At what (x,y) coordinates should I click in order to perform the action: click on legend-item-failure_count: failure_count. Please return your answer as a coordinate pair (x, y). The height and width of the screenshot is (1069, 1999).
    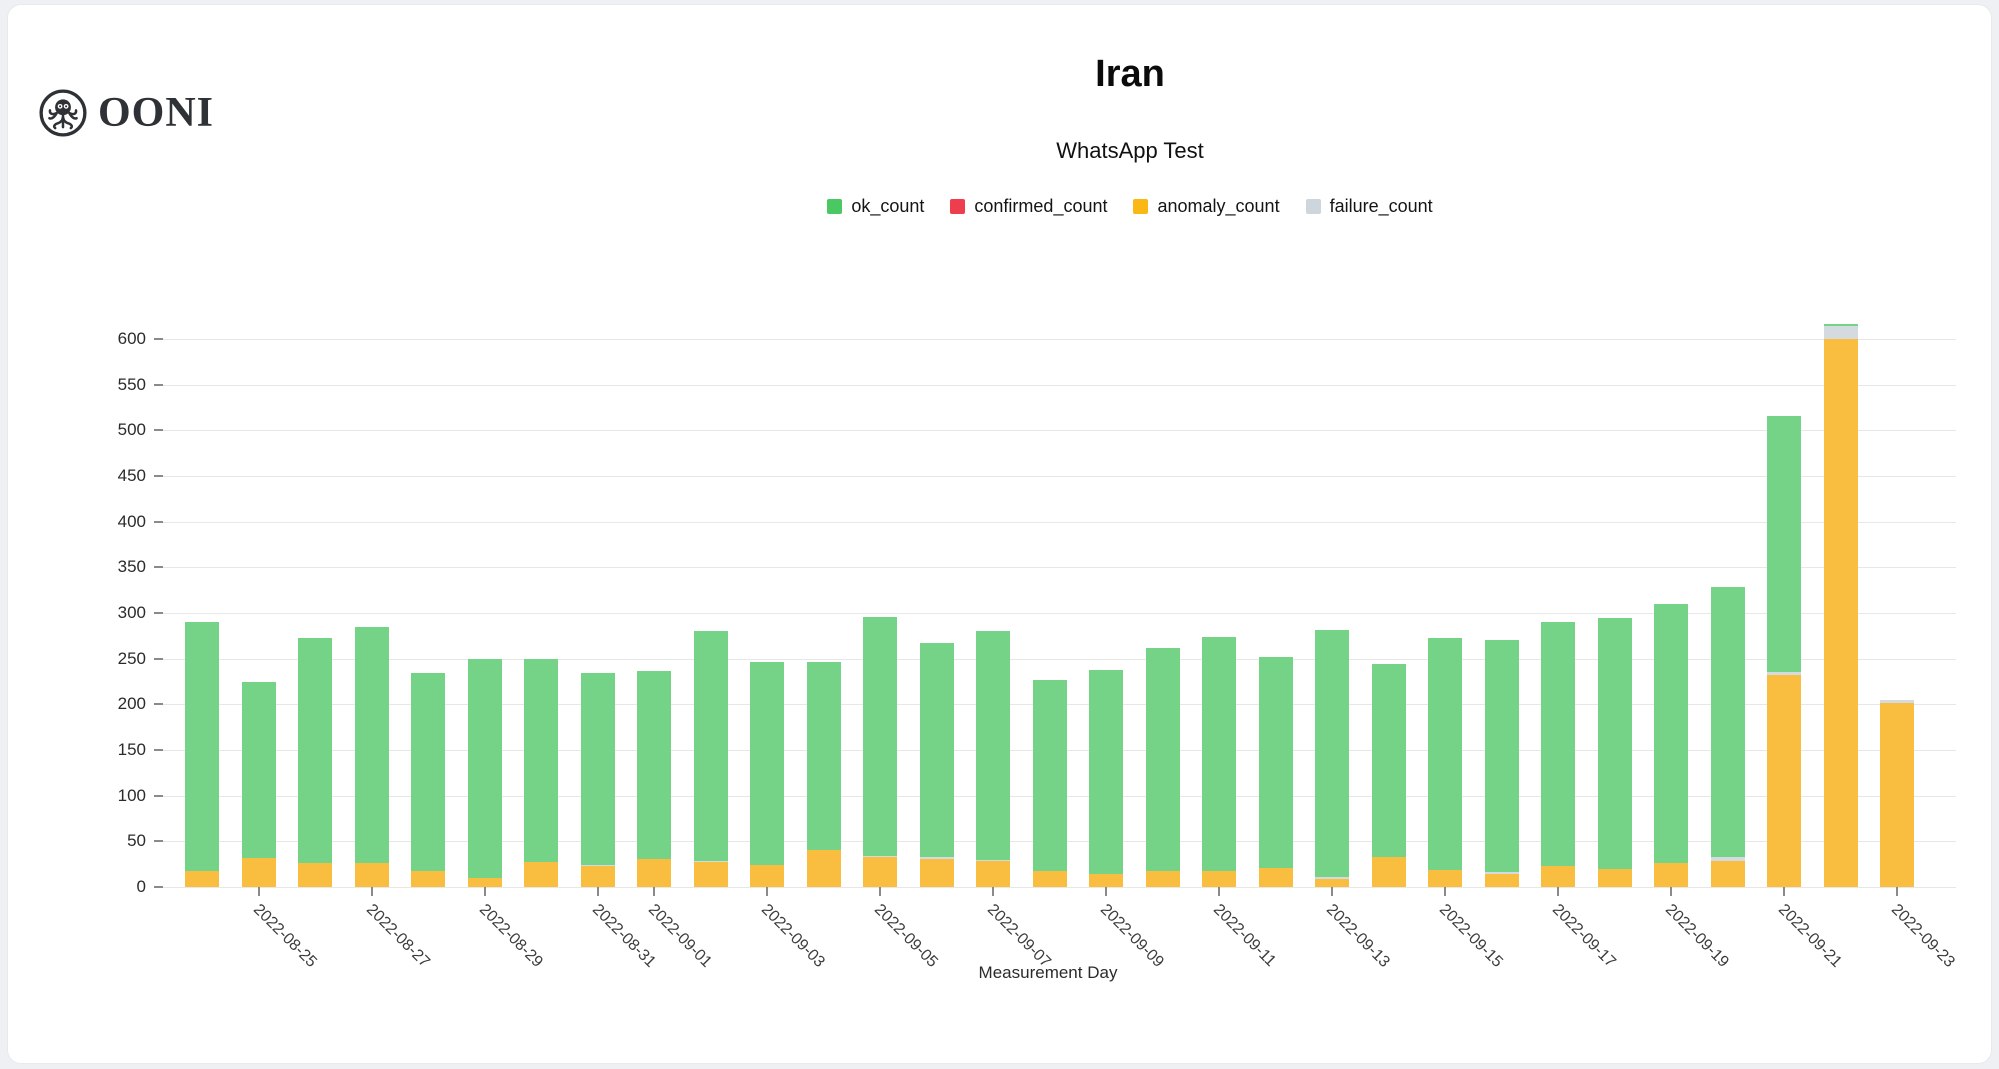
    Looking at the image, I should click on (1369, 206).